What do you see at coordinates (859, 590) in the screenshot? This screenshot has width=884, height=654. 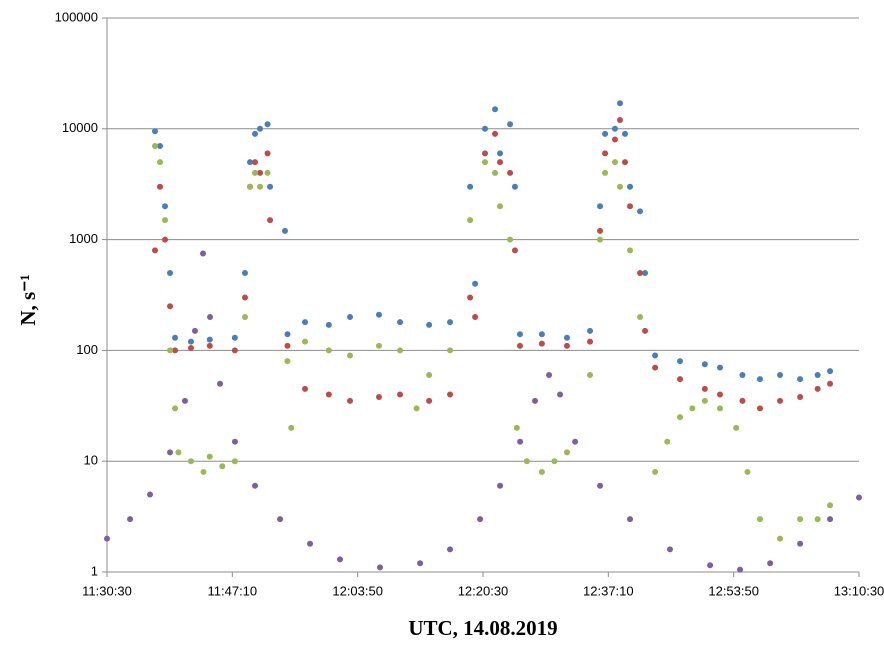 I see `x-tick-label: 13:10:30` at bounding box center [859, 590].